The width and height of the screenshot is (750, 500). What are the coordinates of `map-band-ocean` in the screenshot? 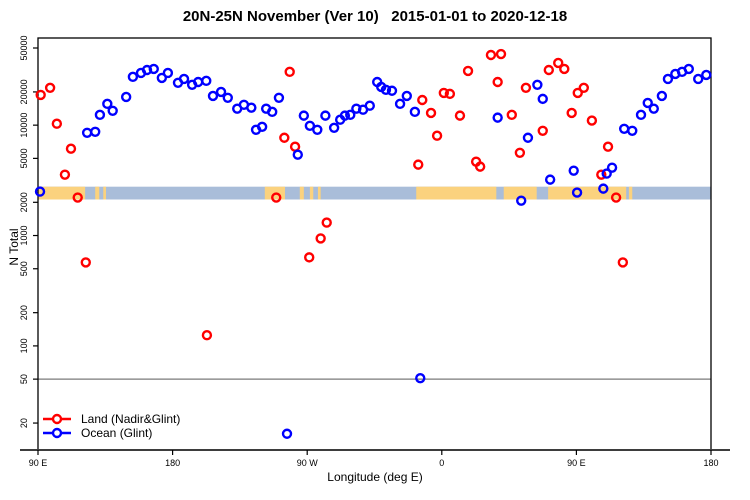 It's located at (374, 193).